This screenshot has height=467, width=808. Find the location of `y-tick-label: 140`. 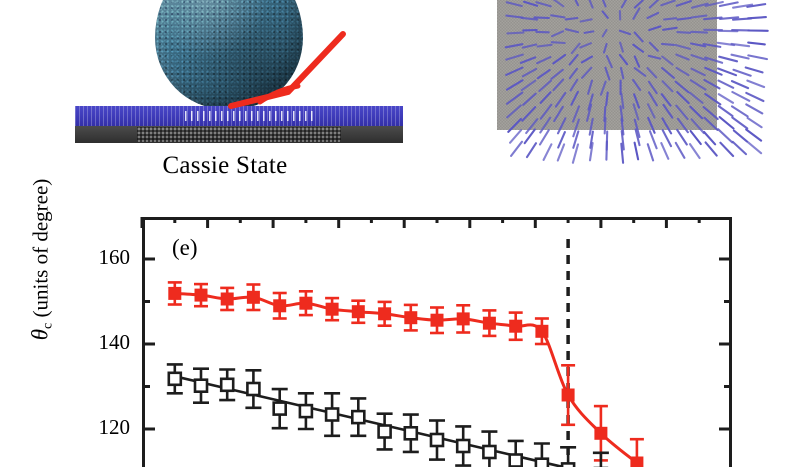

y-tick-label: 140 is located at coordinates (101, 342).